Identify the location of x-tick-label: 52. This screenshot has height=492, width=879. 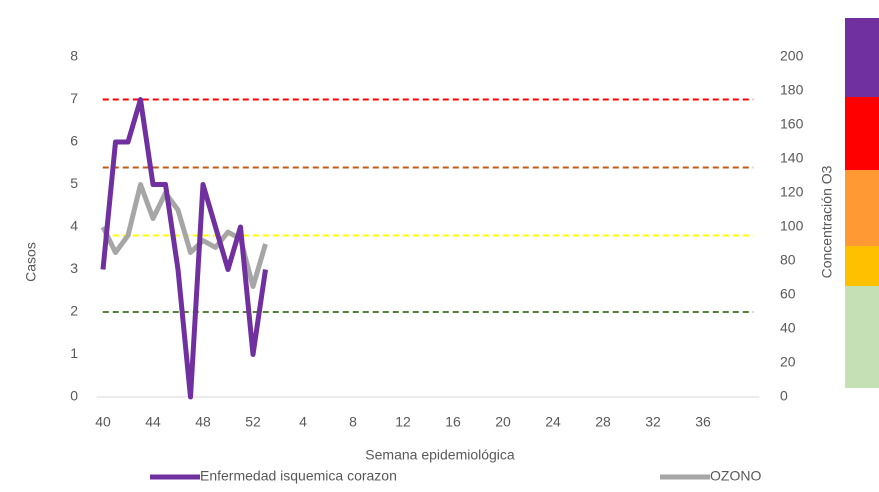
(253, 422).